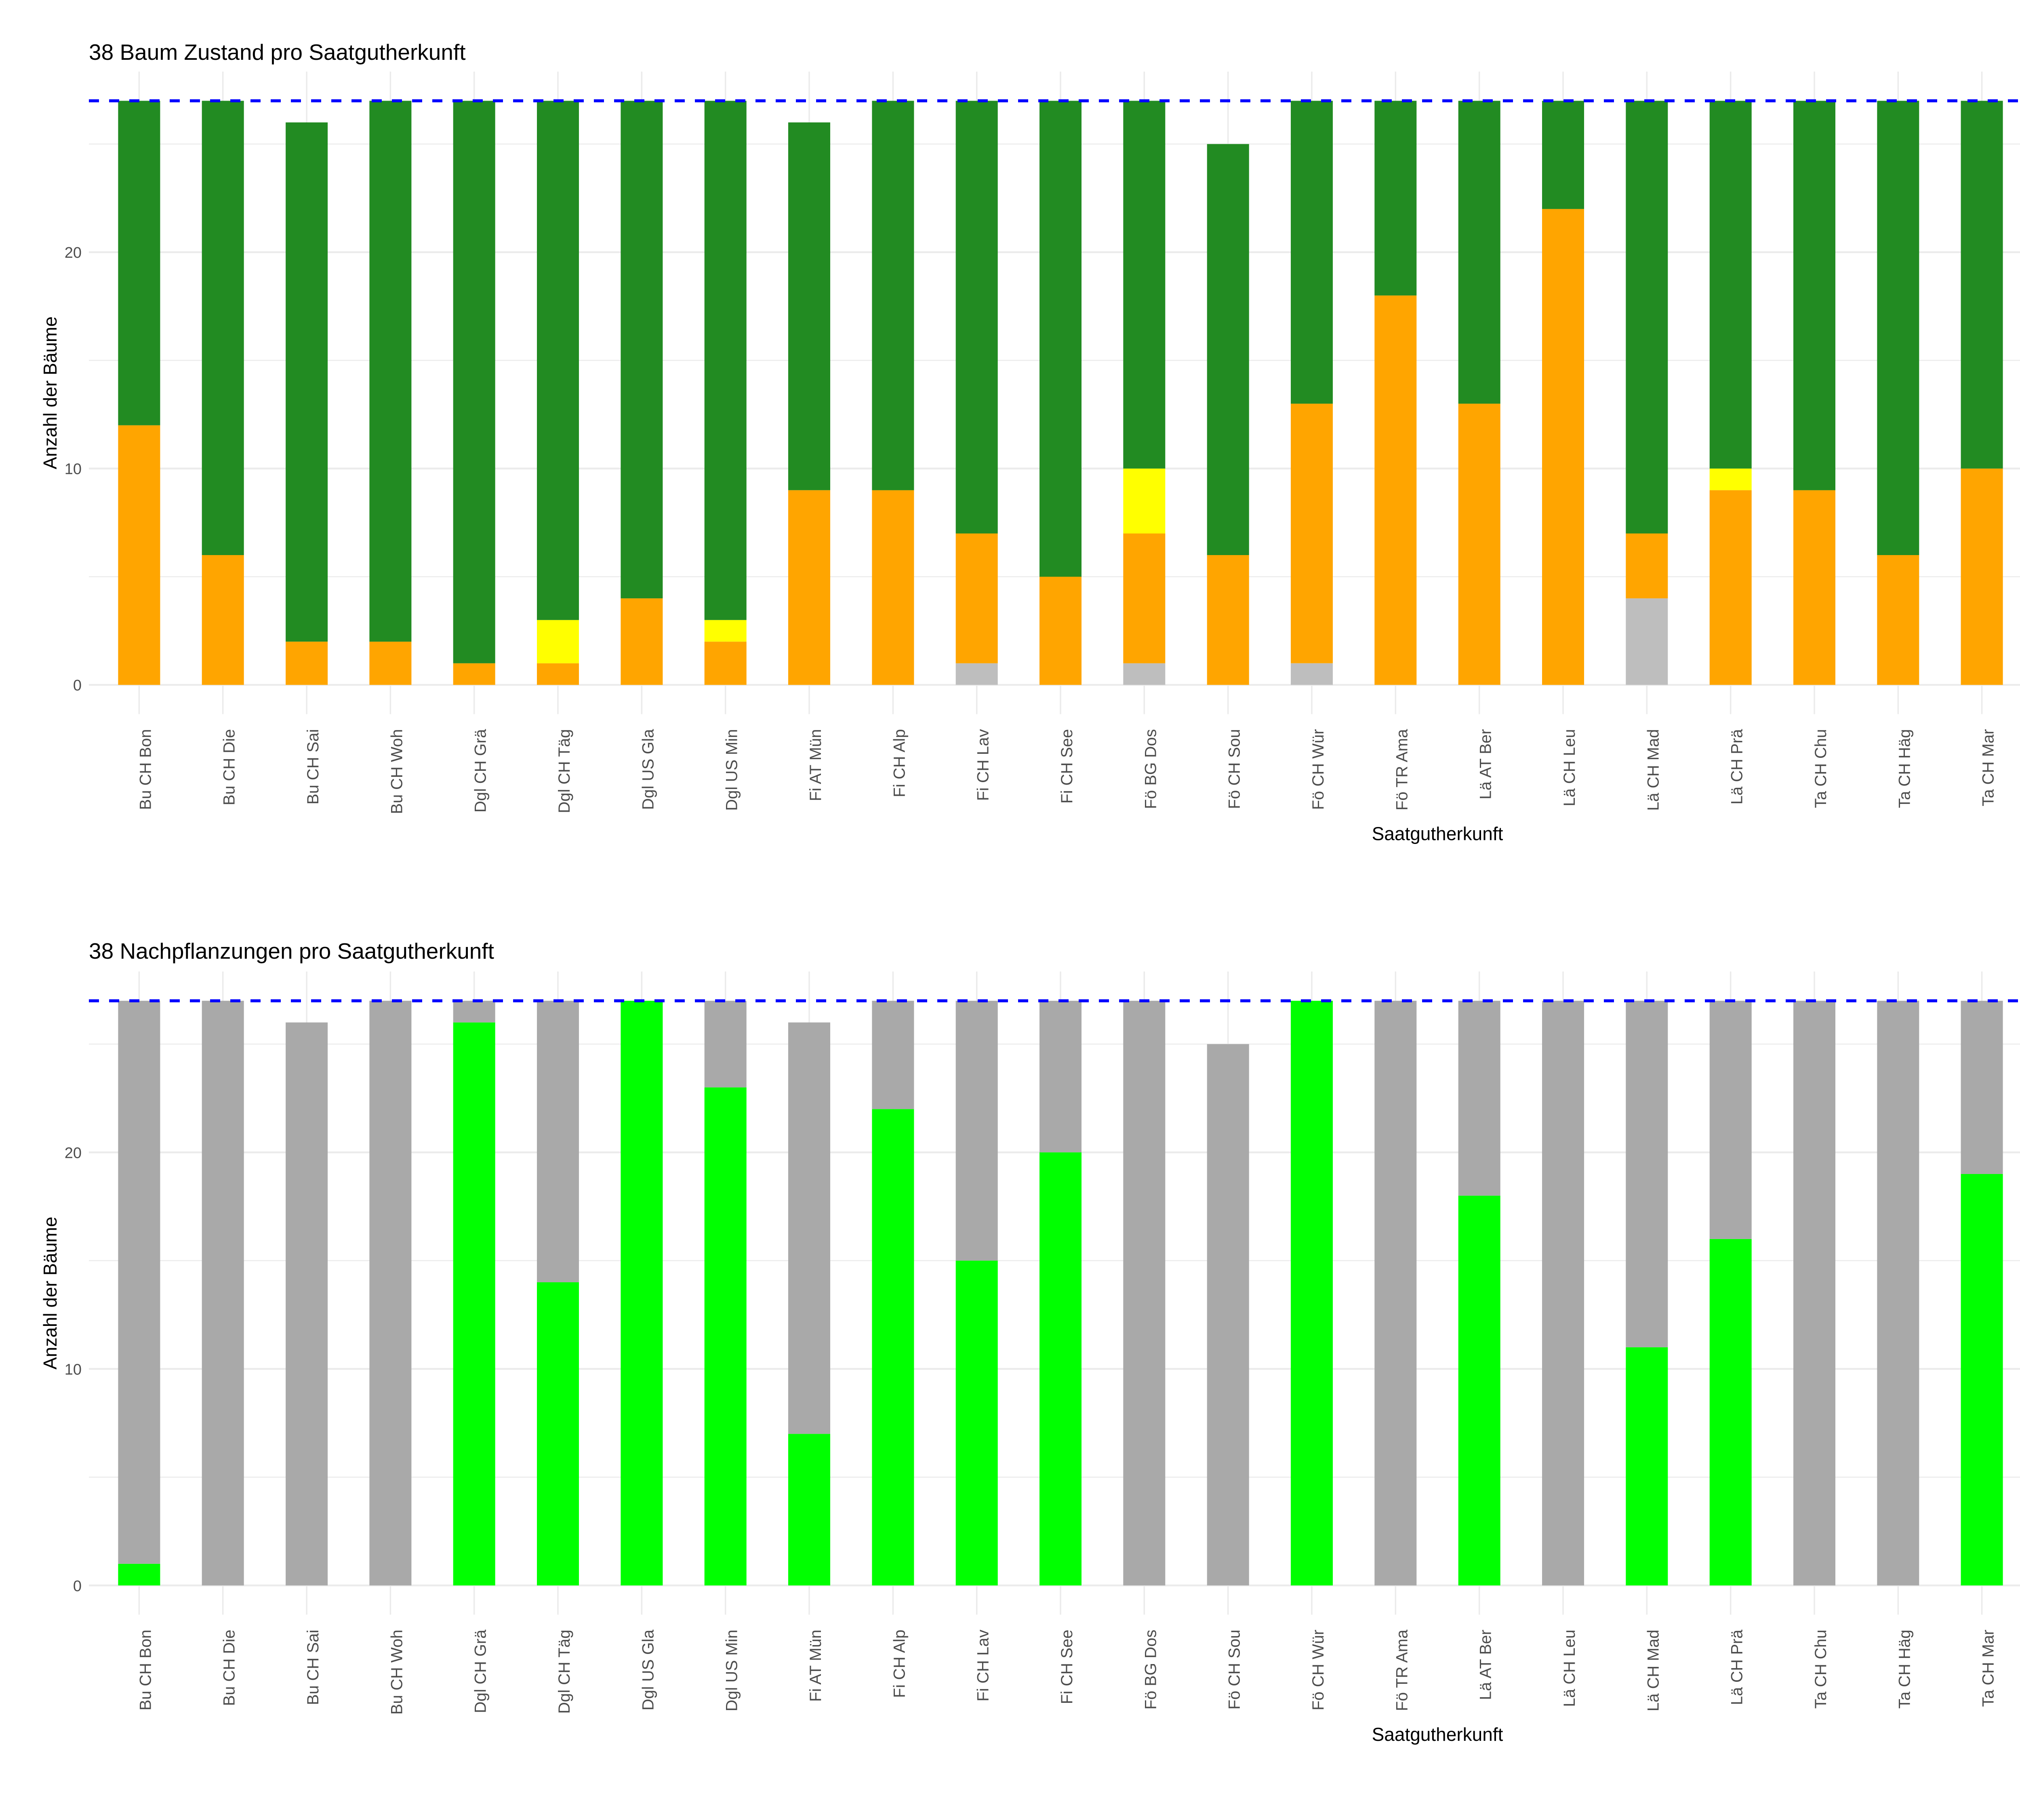 Image resolution: width=2020 pixels, height=1820 pixels. I want to click on svg-text:38 Nachpflanzungen pro Saatgut: 38 Nachpflanzungen pro Saatgutherkunft, so click(291, 951).